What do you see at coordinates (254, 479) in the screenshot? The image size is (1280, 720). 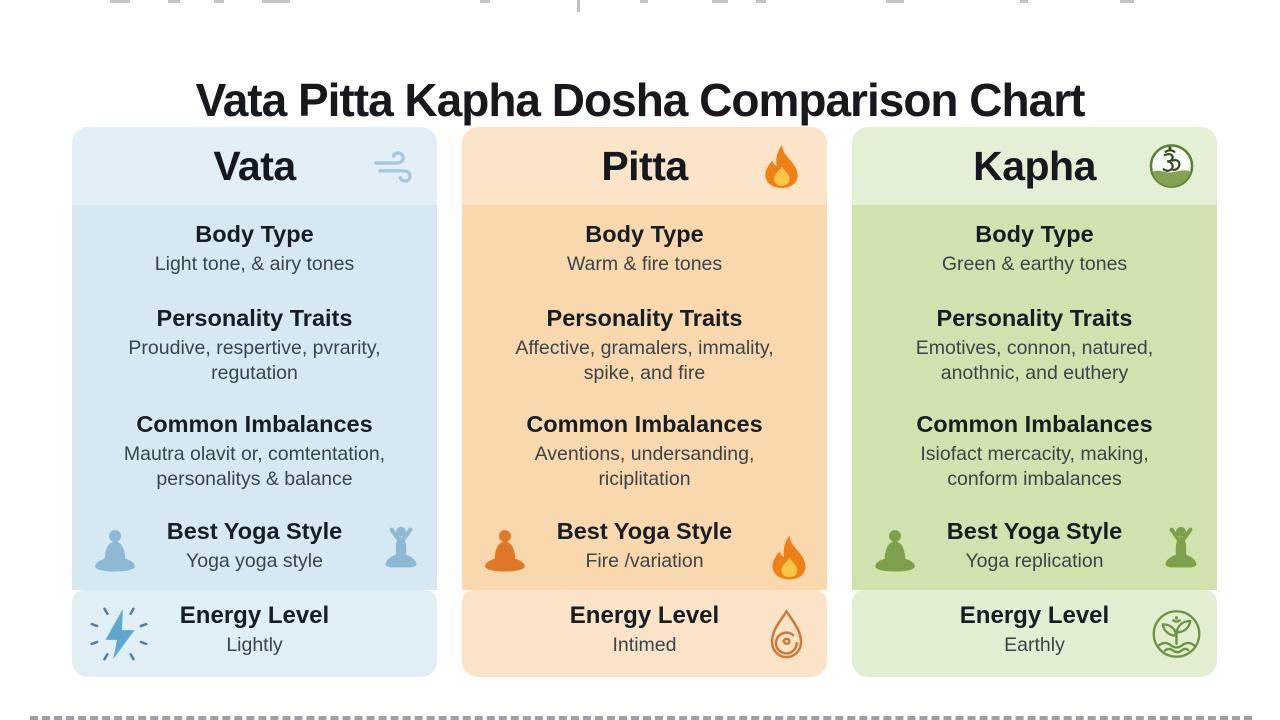 I see `section-line: personalitys & balance` at bounding box center [254, 479].